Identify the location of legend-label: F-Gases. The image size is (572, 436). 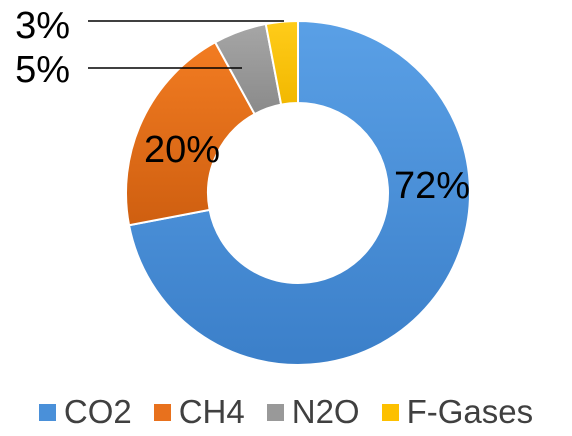
(470, 411).